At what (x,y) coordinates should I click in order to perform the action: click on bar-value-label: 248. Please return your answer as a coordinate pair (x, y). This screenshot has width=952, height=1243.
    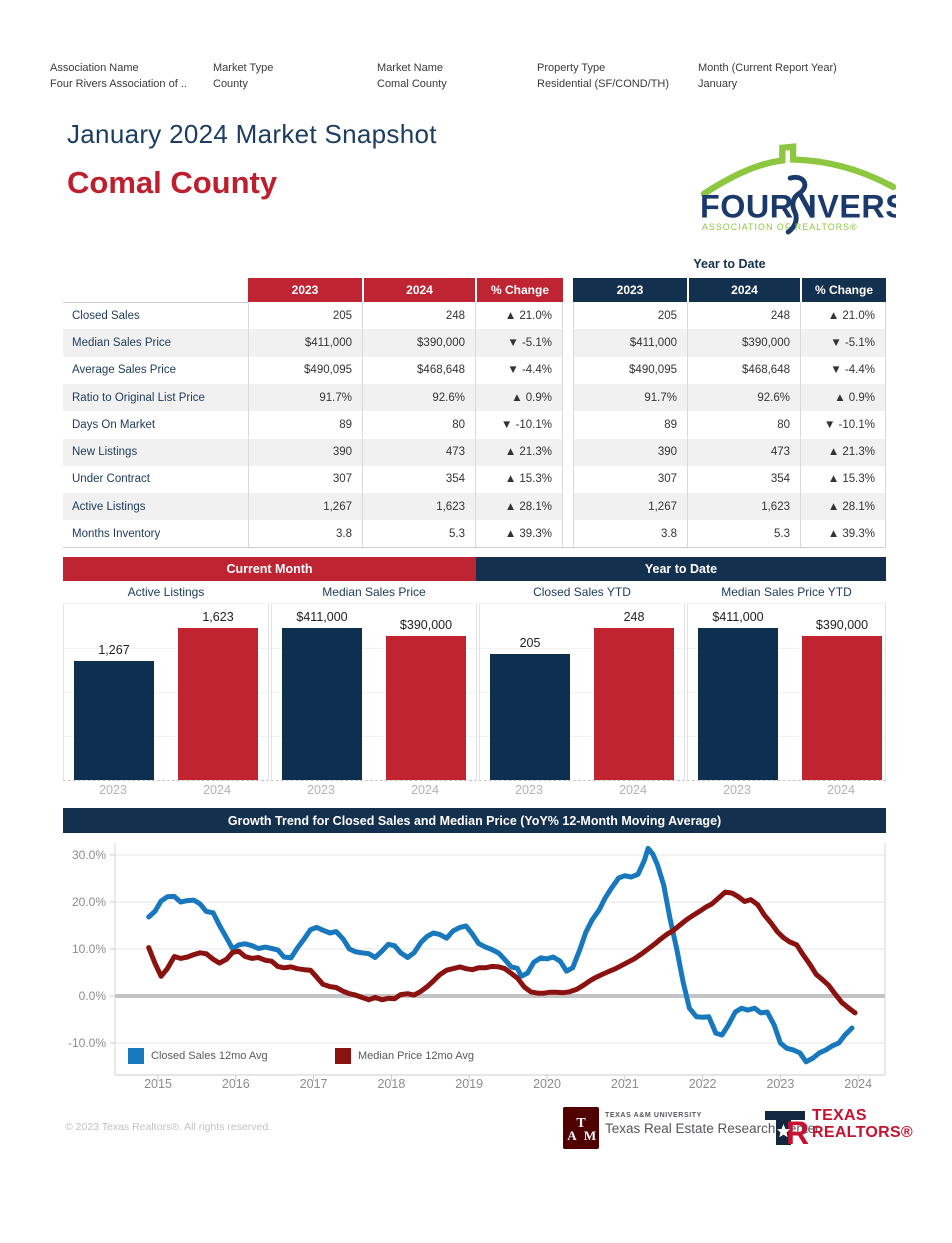
    Looking at the image, I should click on (634, 617).